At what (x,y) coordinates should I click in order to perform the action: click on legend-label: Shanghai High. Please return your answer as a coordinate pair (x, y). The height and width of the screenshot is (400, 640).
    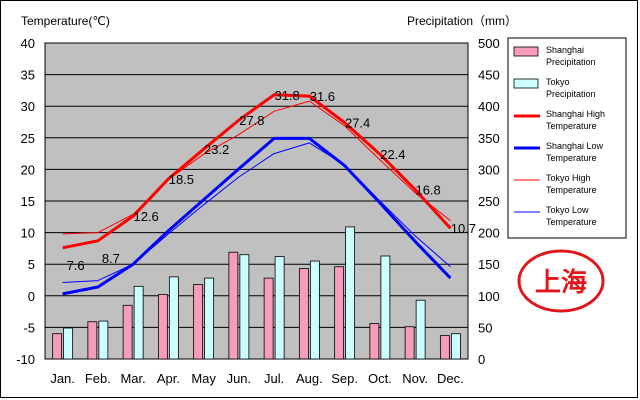
    Looking at the image, I should click on (575, 114).